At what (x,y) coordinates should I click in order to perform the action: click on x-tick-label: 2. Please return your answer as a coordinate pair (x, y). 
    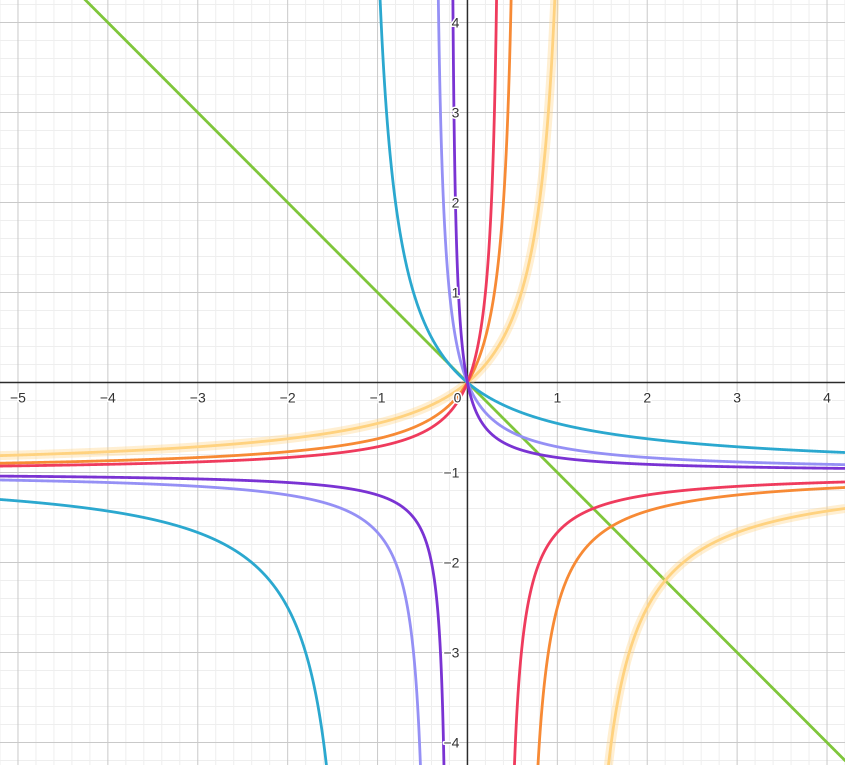
    Looking at the image, I should click on (647, 398).